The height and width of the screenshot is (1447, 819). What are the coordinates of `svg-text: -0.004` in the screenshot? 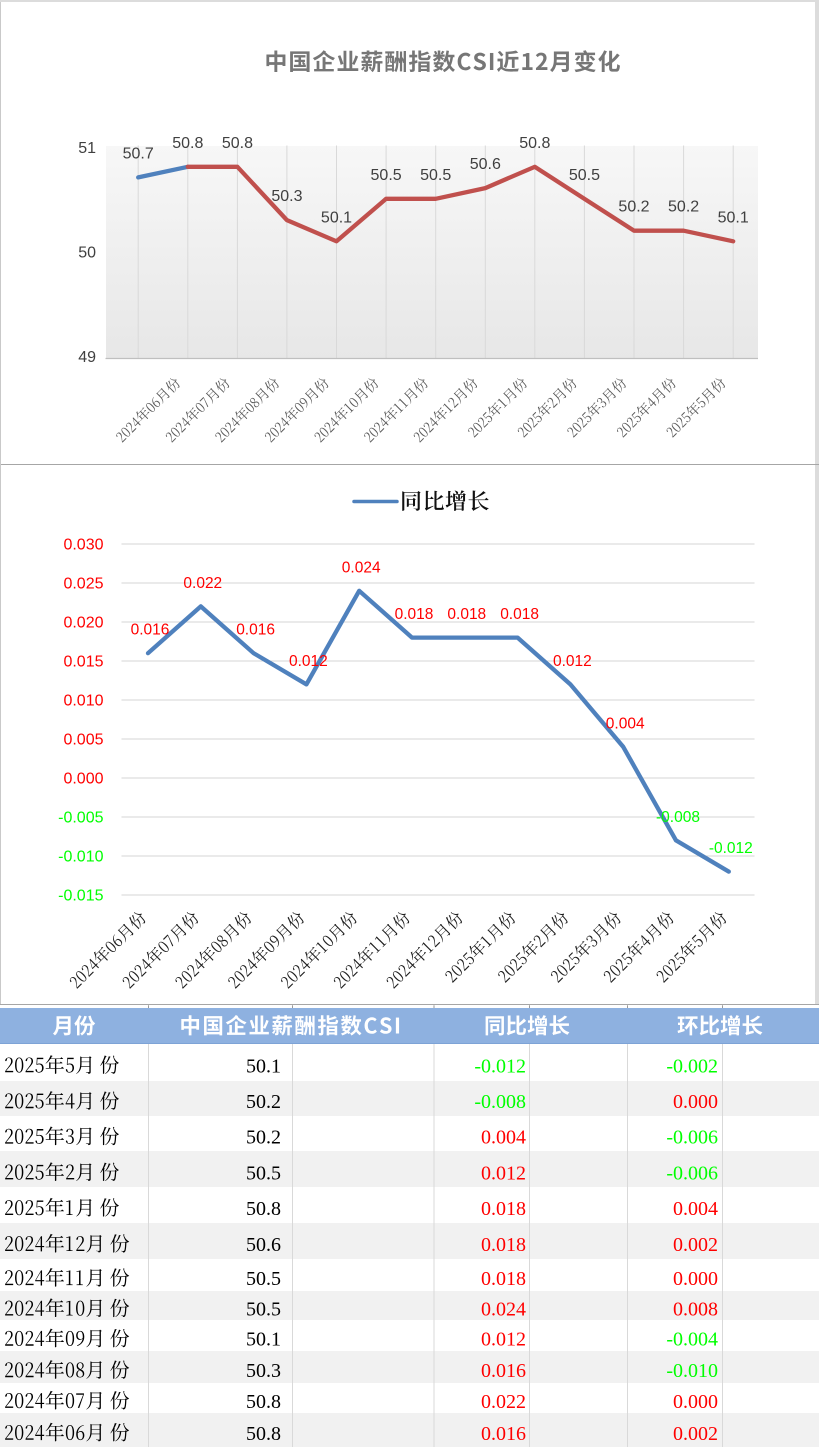 It's located at (692, 1340).